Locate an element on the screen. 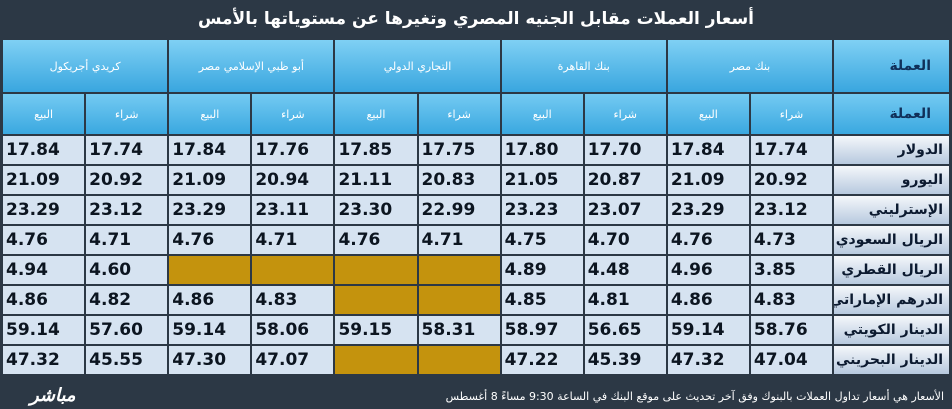 This screenshot has height=409, width=952. buy-price: 23.12 is located at coordinates (127, 210).